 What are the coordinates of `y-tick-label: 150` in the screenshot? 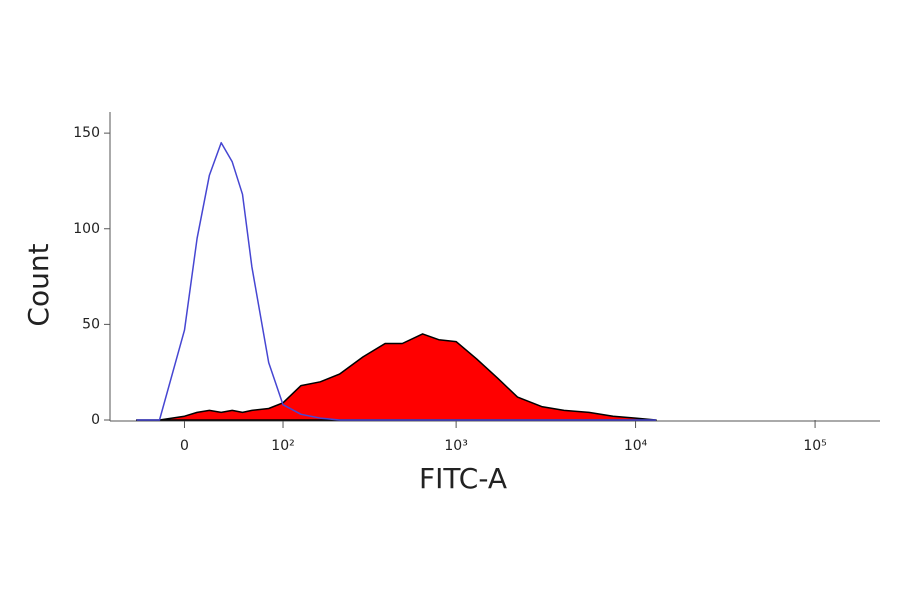 It's located at (86, 133).